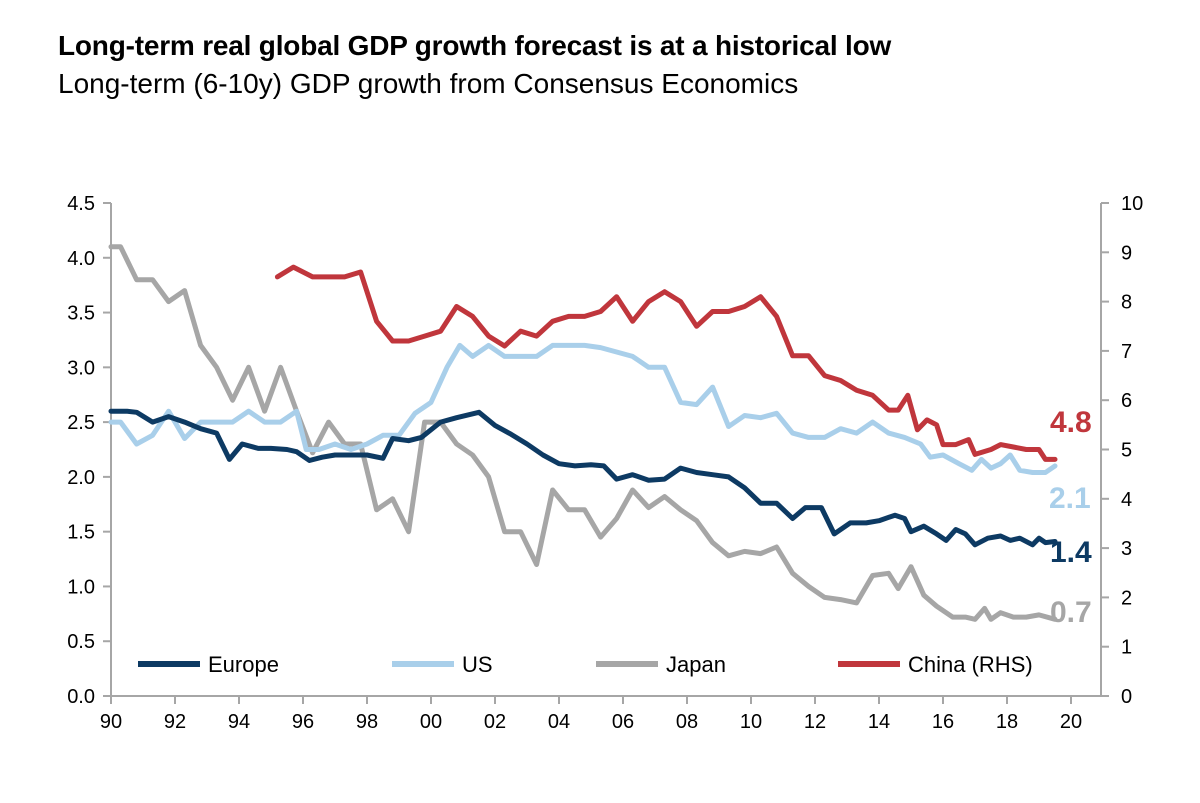 The image size is (1200, 803). What do you see at coordinates (1126, 303) in the screenshot?
I see `y-right-tick-label: 8` at bounding box center [1126, 303].